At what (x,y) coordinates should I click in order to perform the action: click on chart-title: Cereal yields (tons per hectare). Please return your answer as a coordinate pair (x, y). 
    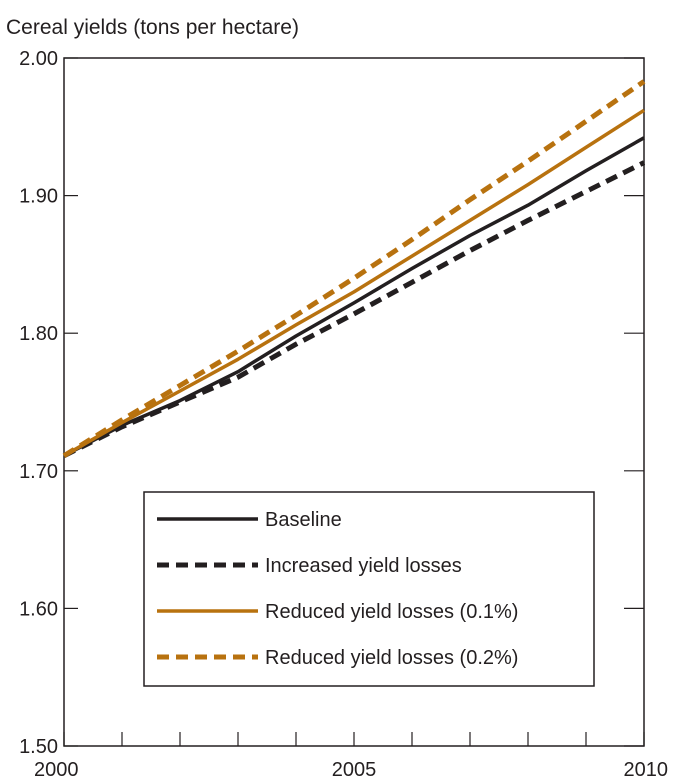
    Looking at the image, I should click on (152, 27).